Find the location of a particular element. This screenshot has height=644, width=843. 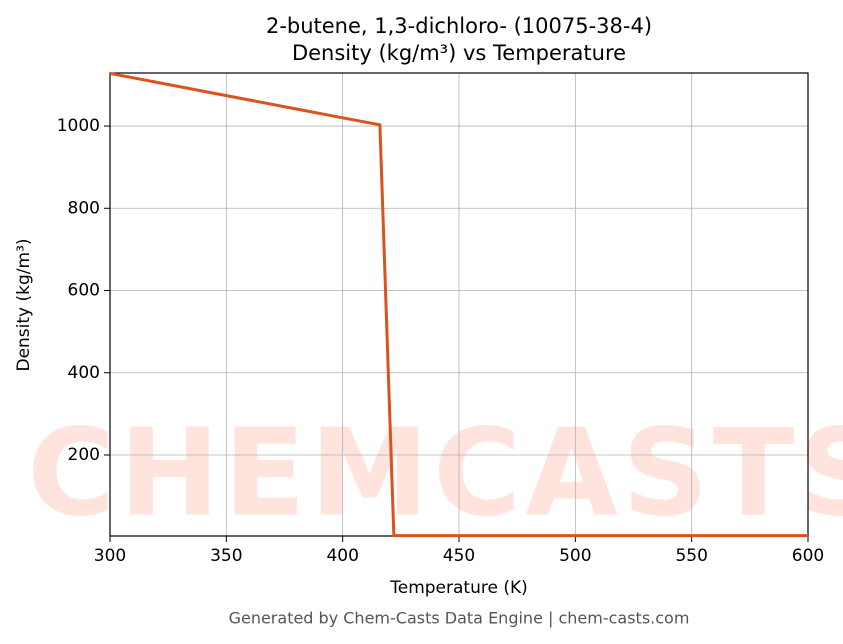

x-tick-label: 400 is located at coordinates (342, 556).